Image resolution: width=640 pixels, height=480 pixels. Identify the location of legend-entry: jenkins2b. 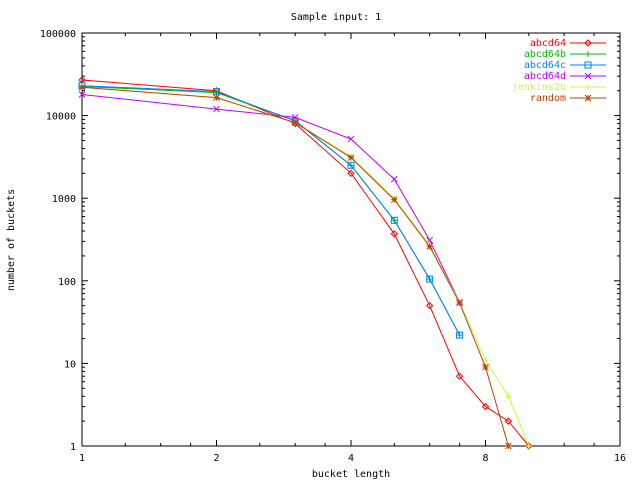
(559, 87).